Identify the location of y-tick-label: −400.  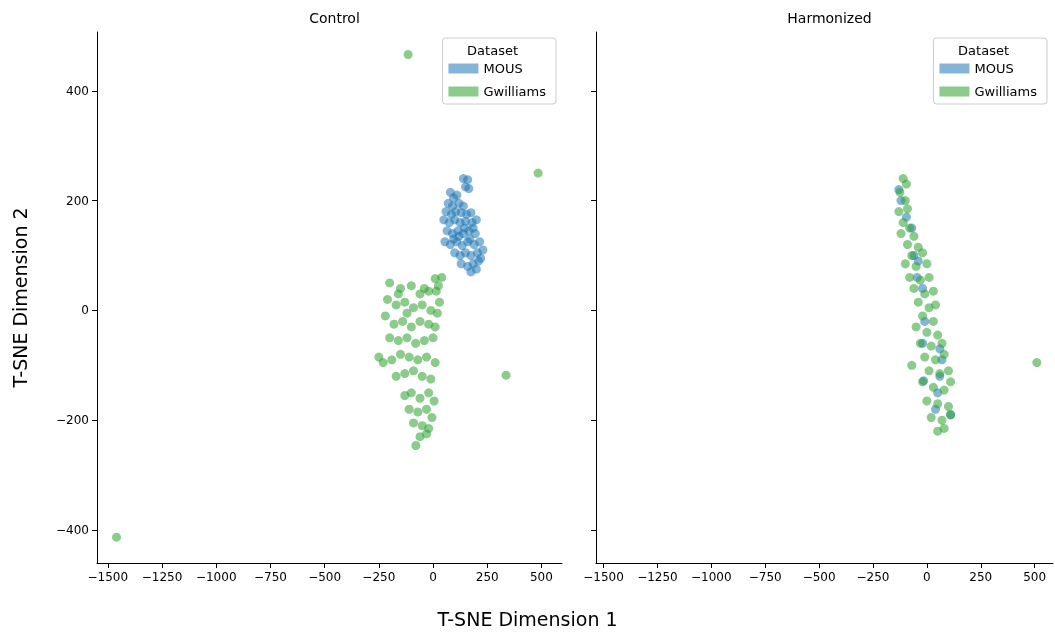
(72, 530).